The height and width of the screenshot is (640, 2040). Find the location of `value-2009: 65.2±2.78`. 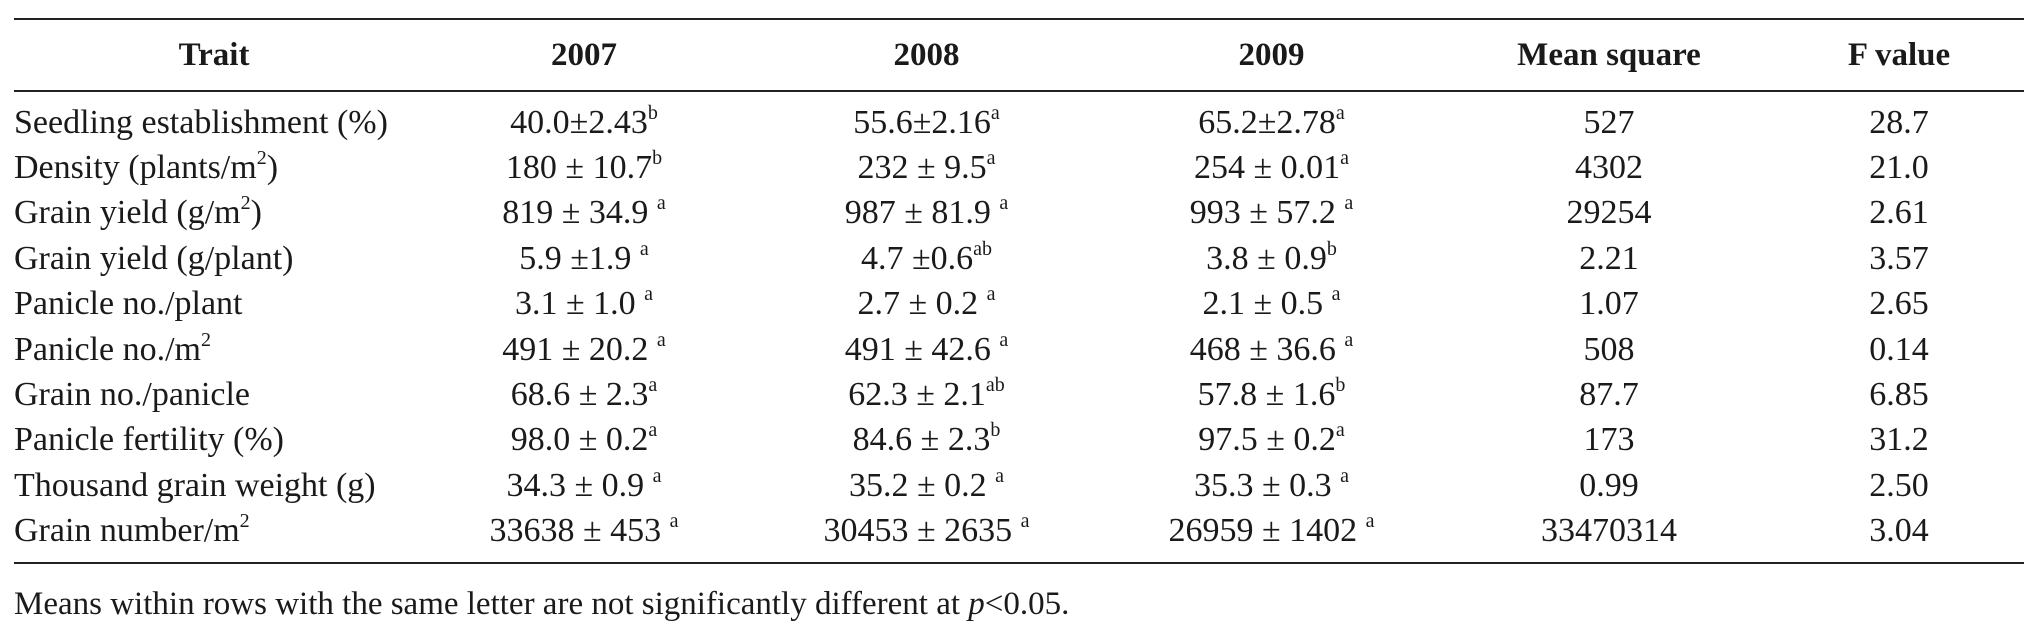

value-2009: 65.2±2.78 is located at coordinates (1267, 122).